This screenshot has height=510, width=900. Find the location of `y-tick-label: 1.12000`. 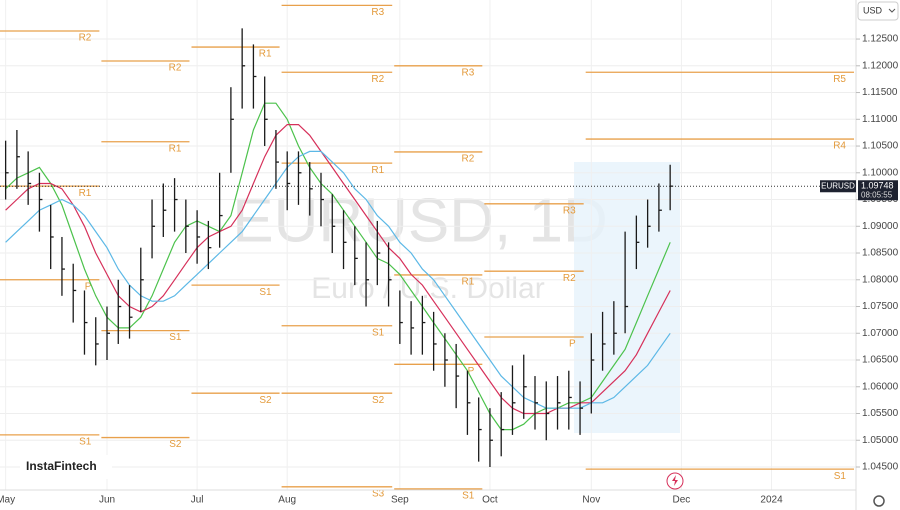

y-tick-label: 1.12000 is located at coordinates (880, 65).